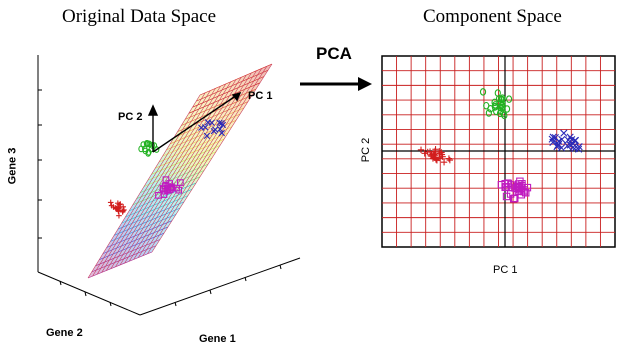 Image resolution: width=632 pixels, height=351 pixels. Describe the element at coordinates (505, 270) in the screenshot. I see `pc1-axis-label: PC 1` at that location.